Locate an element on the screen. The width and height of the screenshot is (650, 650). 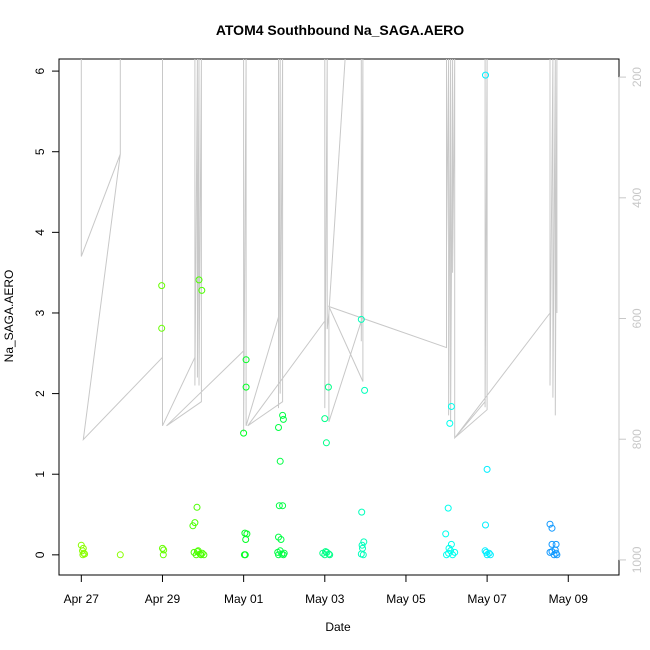
y-tick-label: 2 is located at coordinates (40, 393).